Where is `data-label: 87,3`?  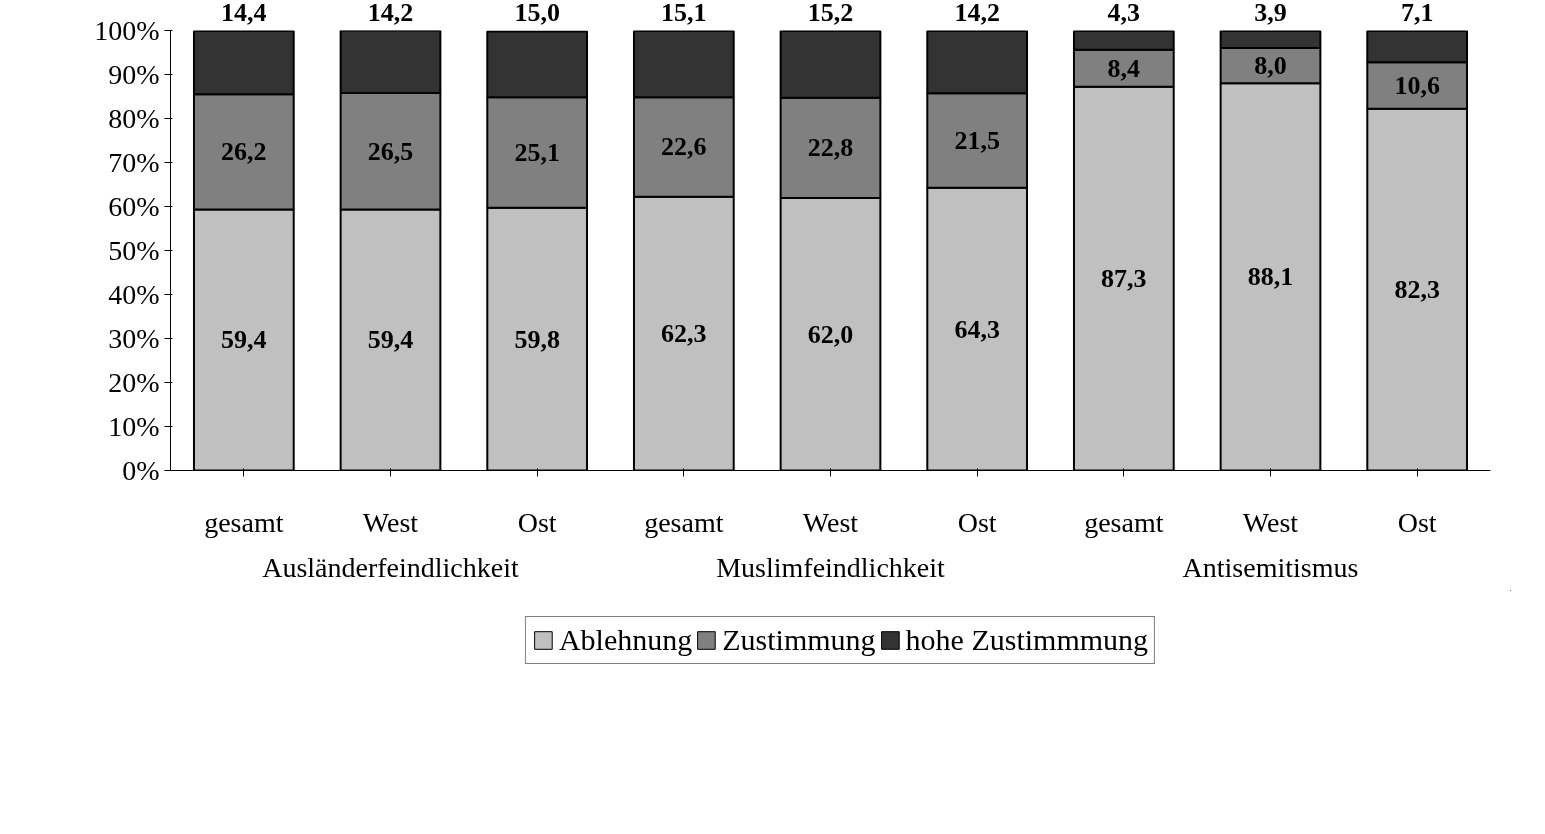 data-label: 87,3 is located at coordinates (1124, 279).